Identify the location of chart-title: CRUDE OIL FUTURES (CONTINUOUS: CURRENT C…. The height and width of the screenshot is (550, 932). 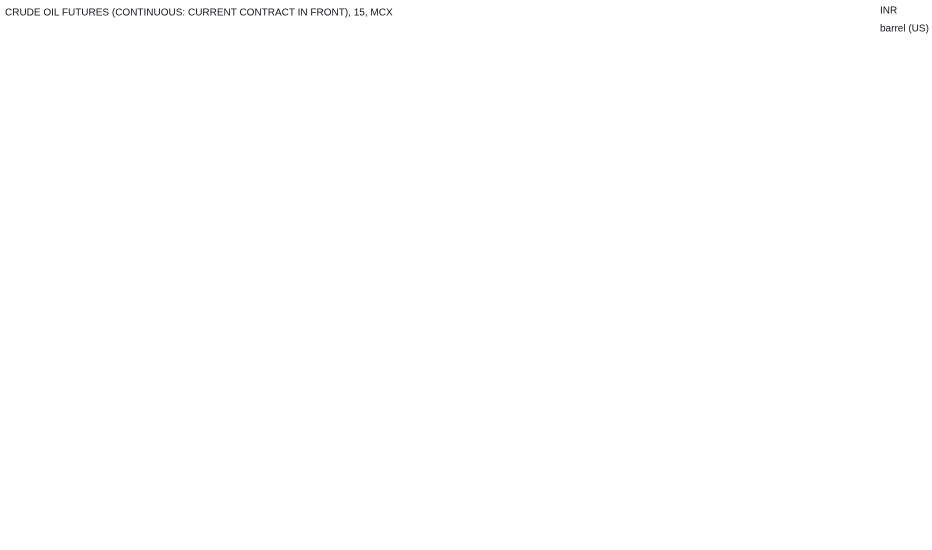
(199, 13).